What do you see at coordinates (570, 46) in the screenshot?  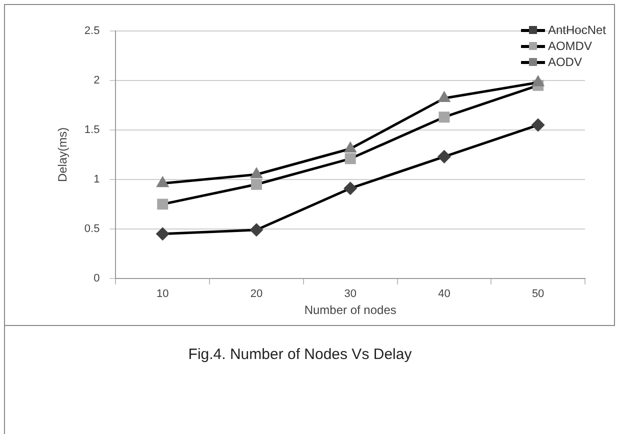 I see `legend-label: AOMDV` at bounding box center [570, 46].